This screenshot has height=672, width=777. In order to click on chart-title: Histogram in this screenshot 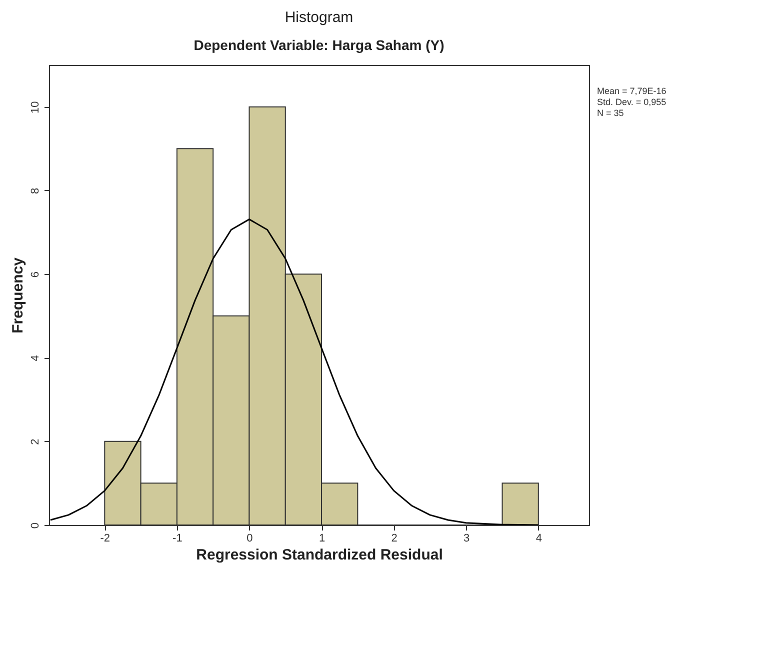, I will do `click(319, 17)`.